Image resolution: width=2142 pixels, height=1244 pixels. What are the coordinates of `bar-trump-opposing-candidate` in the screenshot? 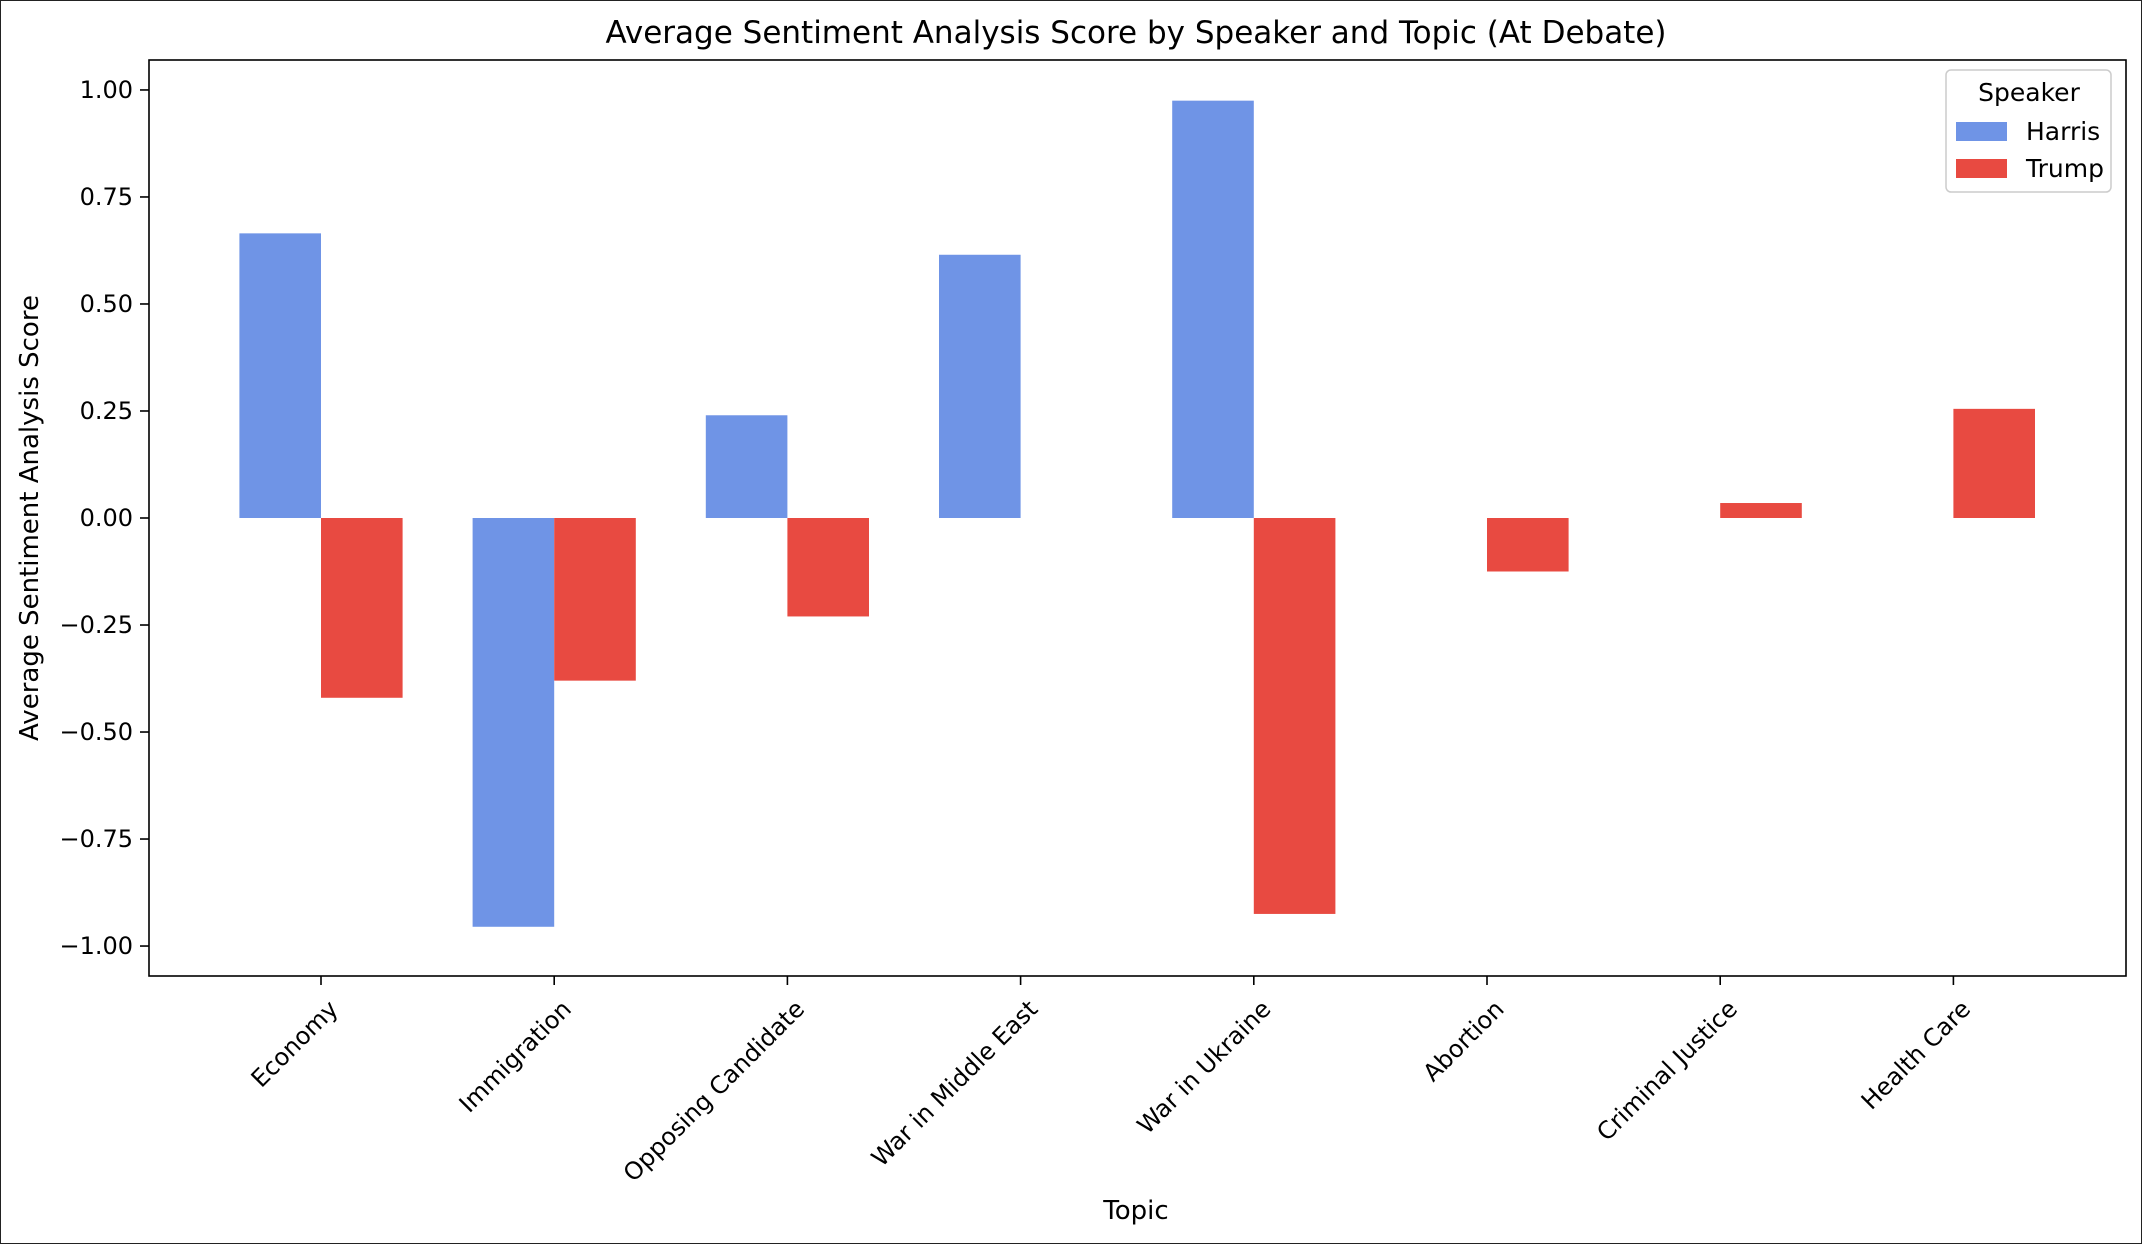 It's located at (828, 567).